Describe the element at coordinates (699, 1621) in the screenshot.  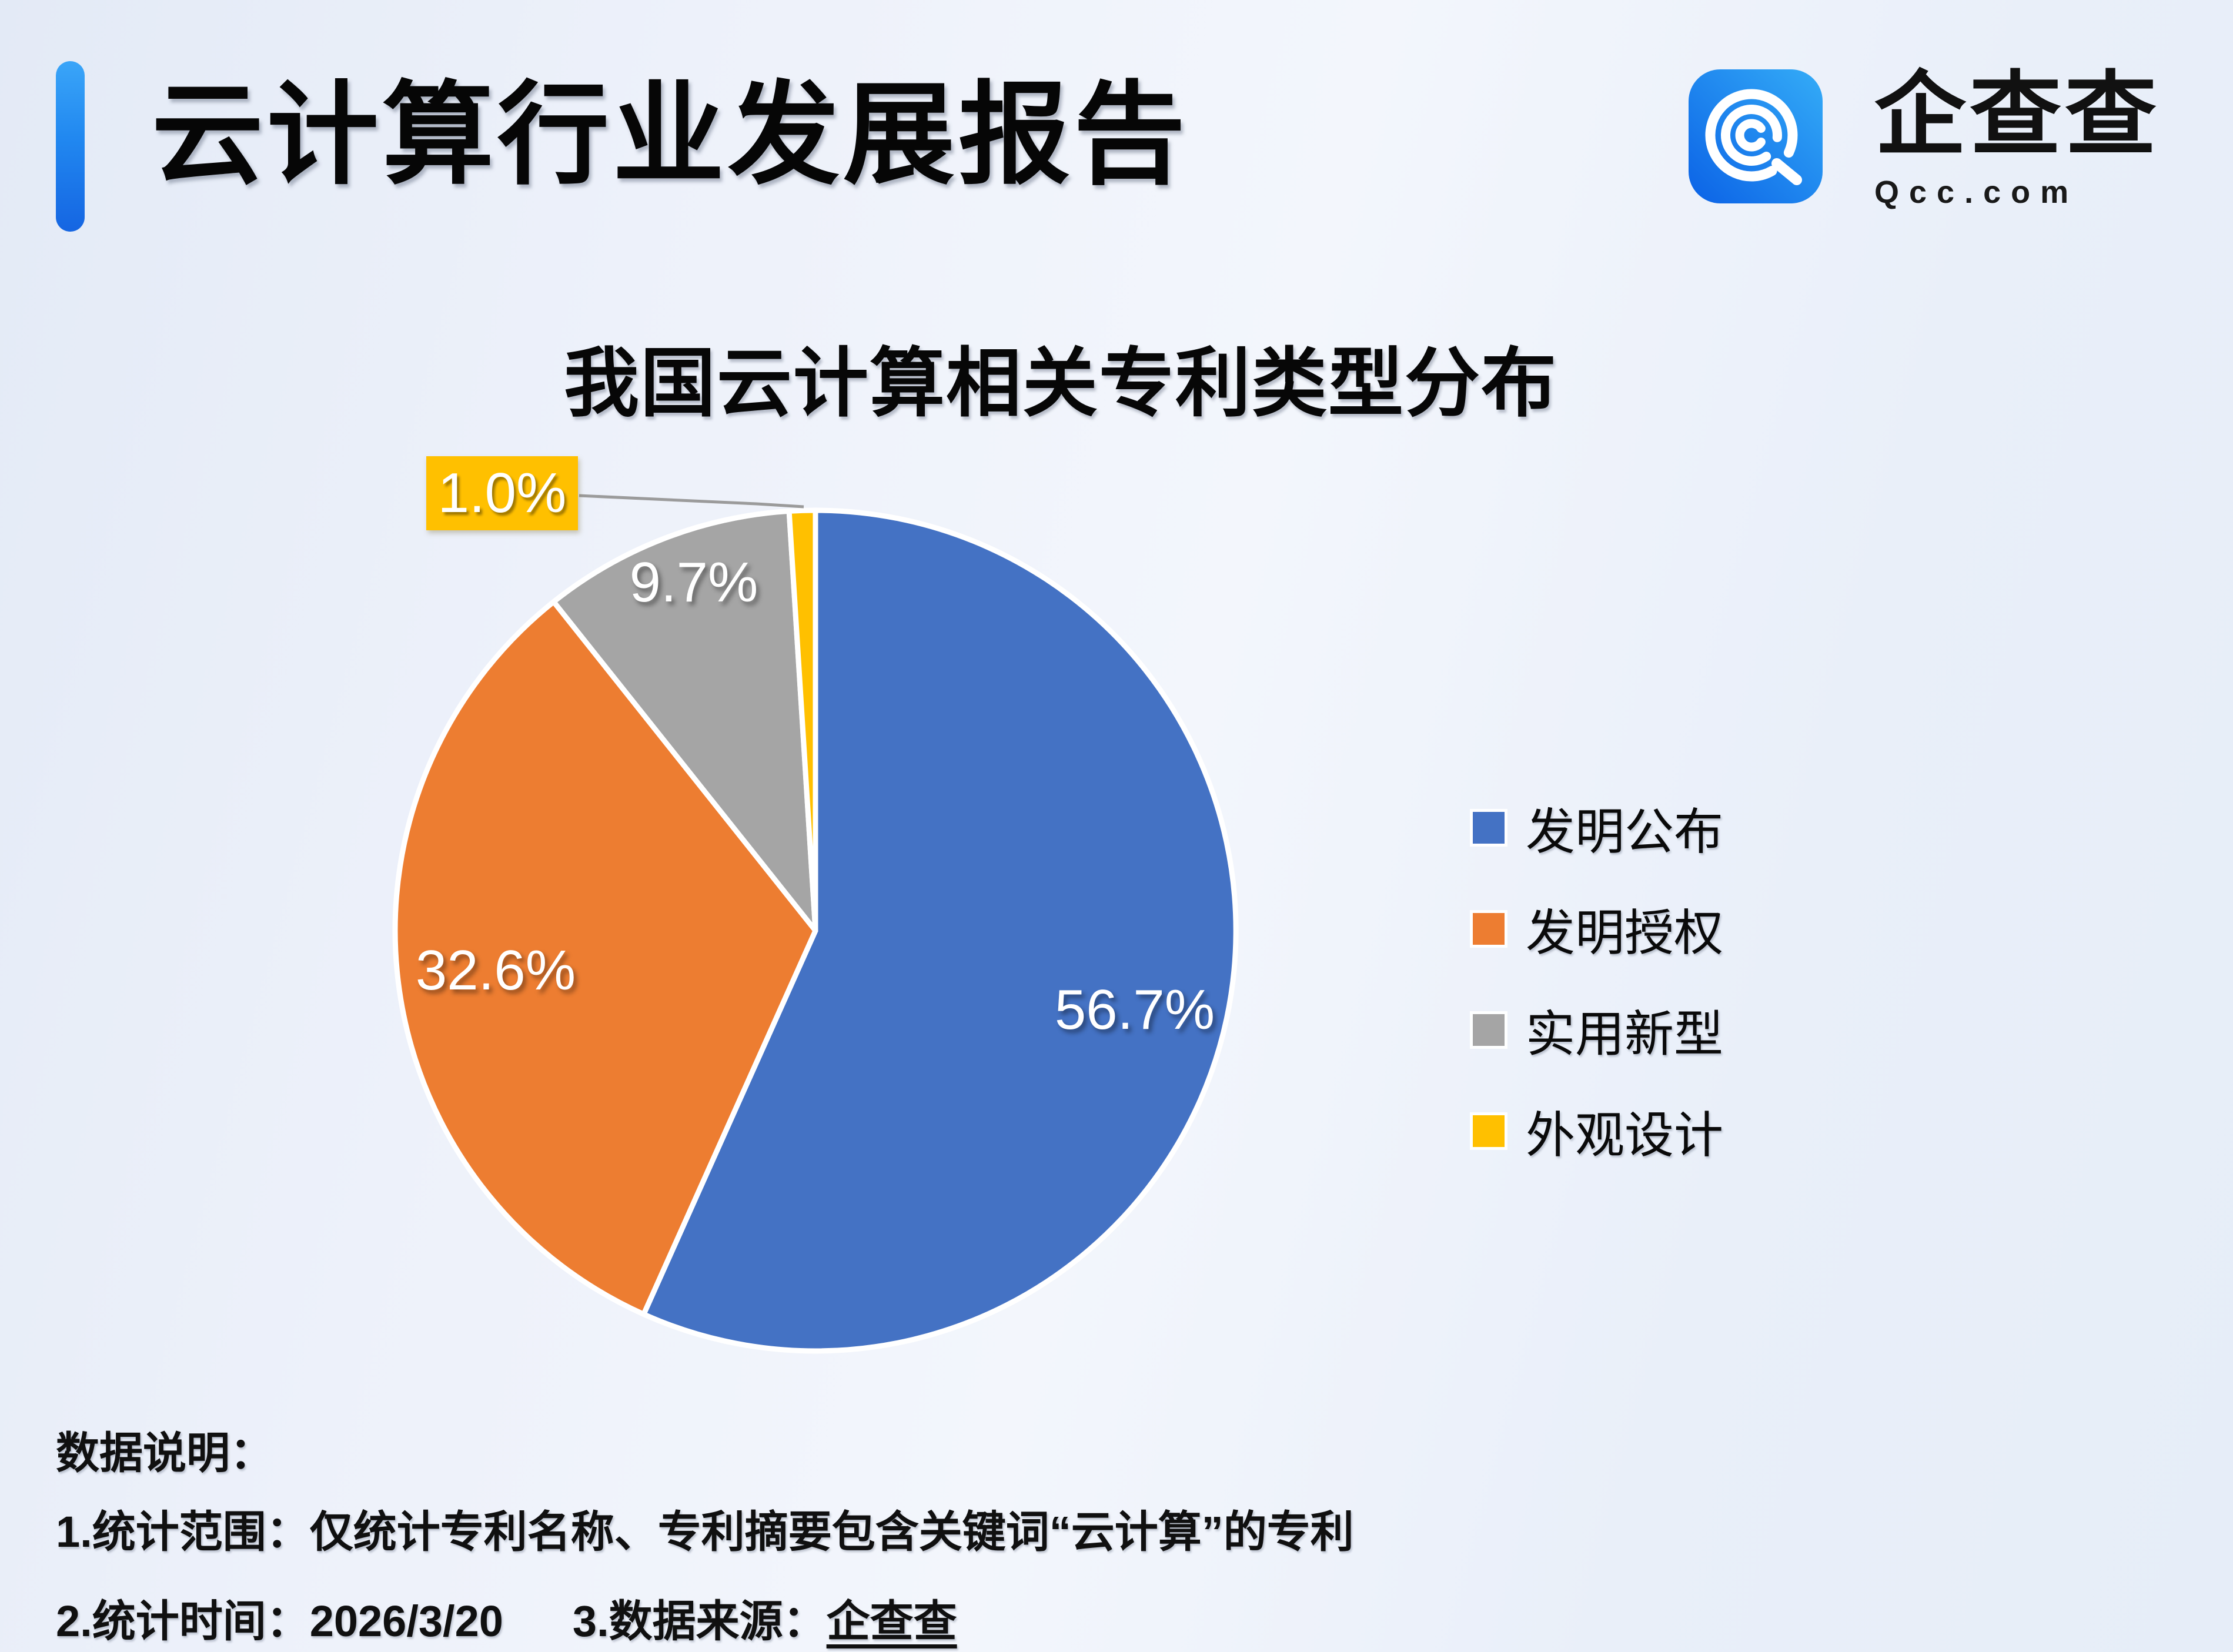
I see `note-source-prefix: 3.数据来源：` at that location.